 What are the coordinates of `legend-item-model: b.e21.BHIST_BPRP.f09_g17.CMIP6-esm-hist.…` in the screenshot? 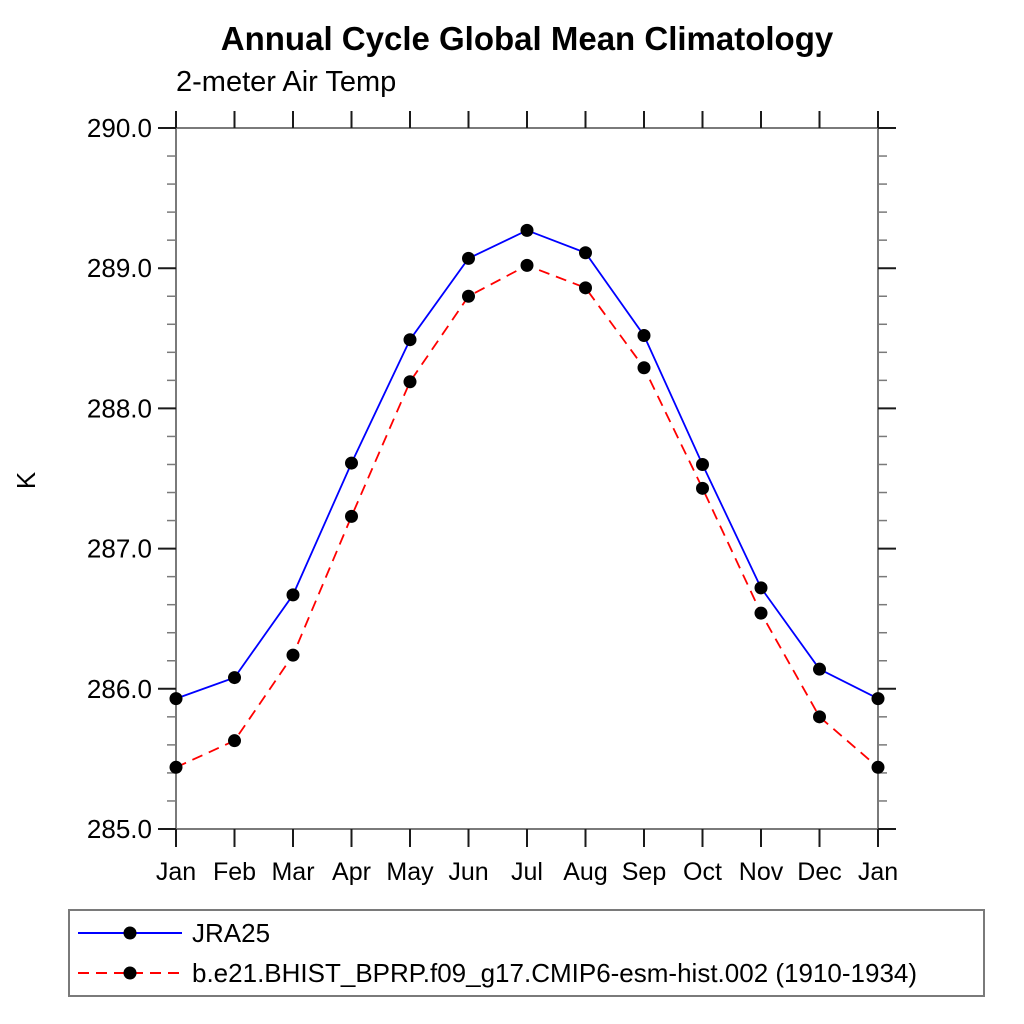 It's located at (528, 973).